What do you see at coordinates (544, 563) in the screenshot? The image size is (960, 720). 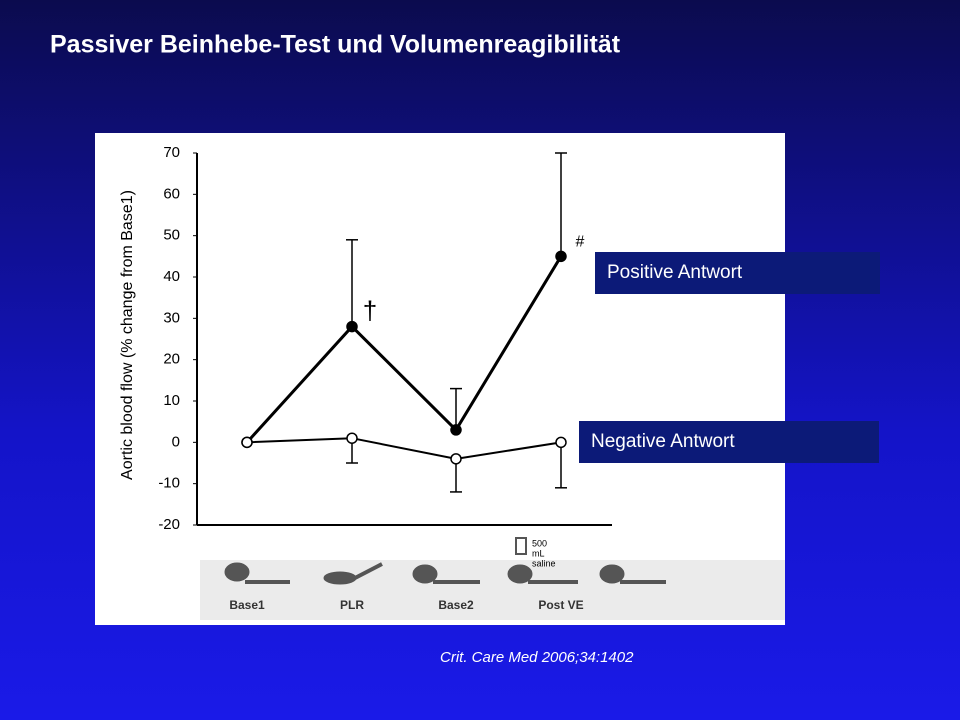 I see `infusion-label: saline` at bounding box center [544, 563].